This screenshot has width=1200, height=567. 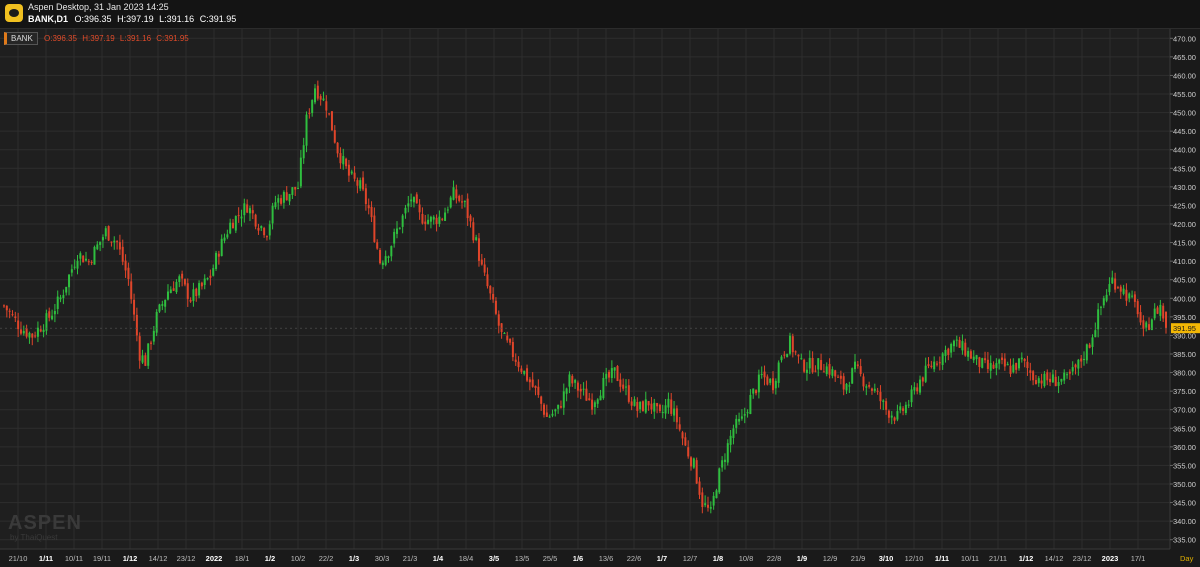 What do you see at coordinates (158, 558) in the screenshot?
I see `x-tick-label: 14/12` at bounding box center [158, 558].